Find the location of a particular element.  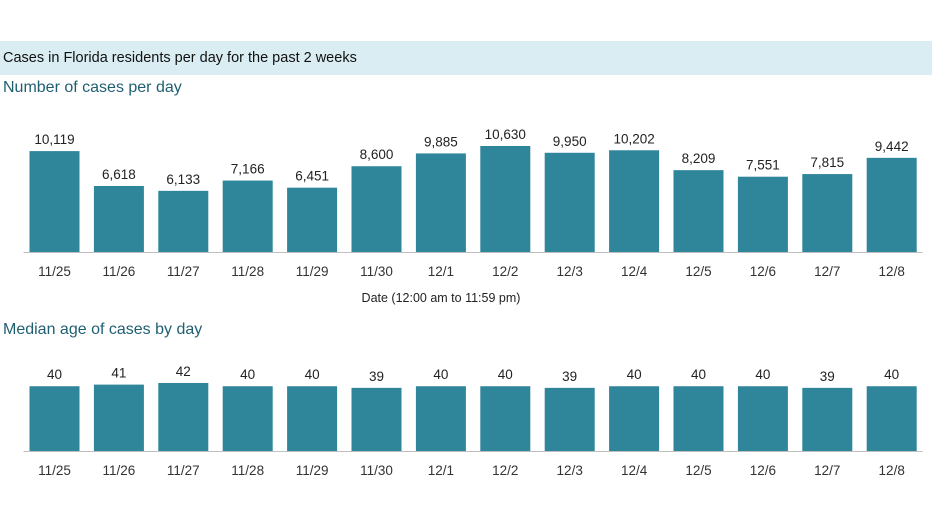

cases-x-tick-label: 12/8 is located at coordinates (892, 271).